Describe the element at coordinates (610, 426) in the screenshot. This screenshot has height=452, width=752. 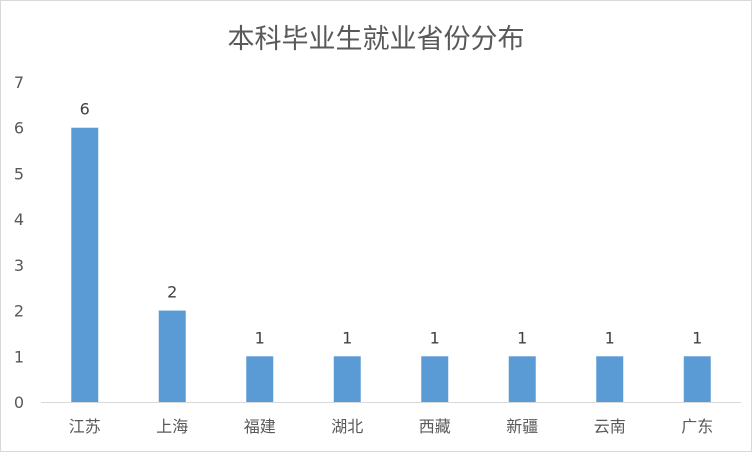
I see `x-tick-label: 云南` at that location.